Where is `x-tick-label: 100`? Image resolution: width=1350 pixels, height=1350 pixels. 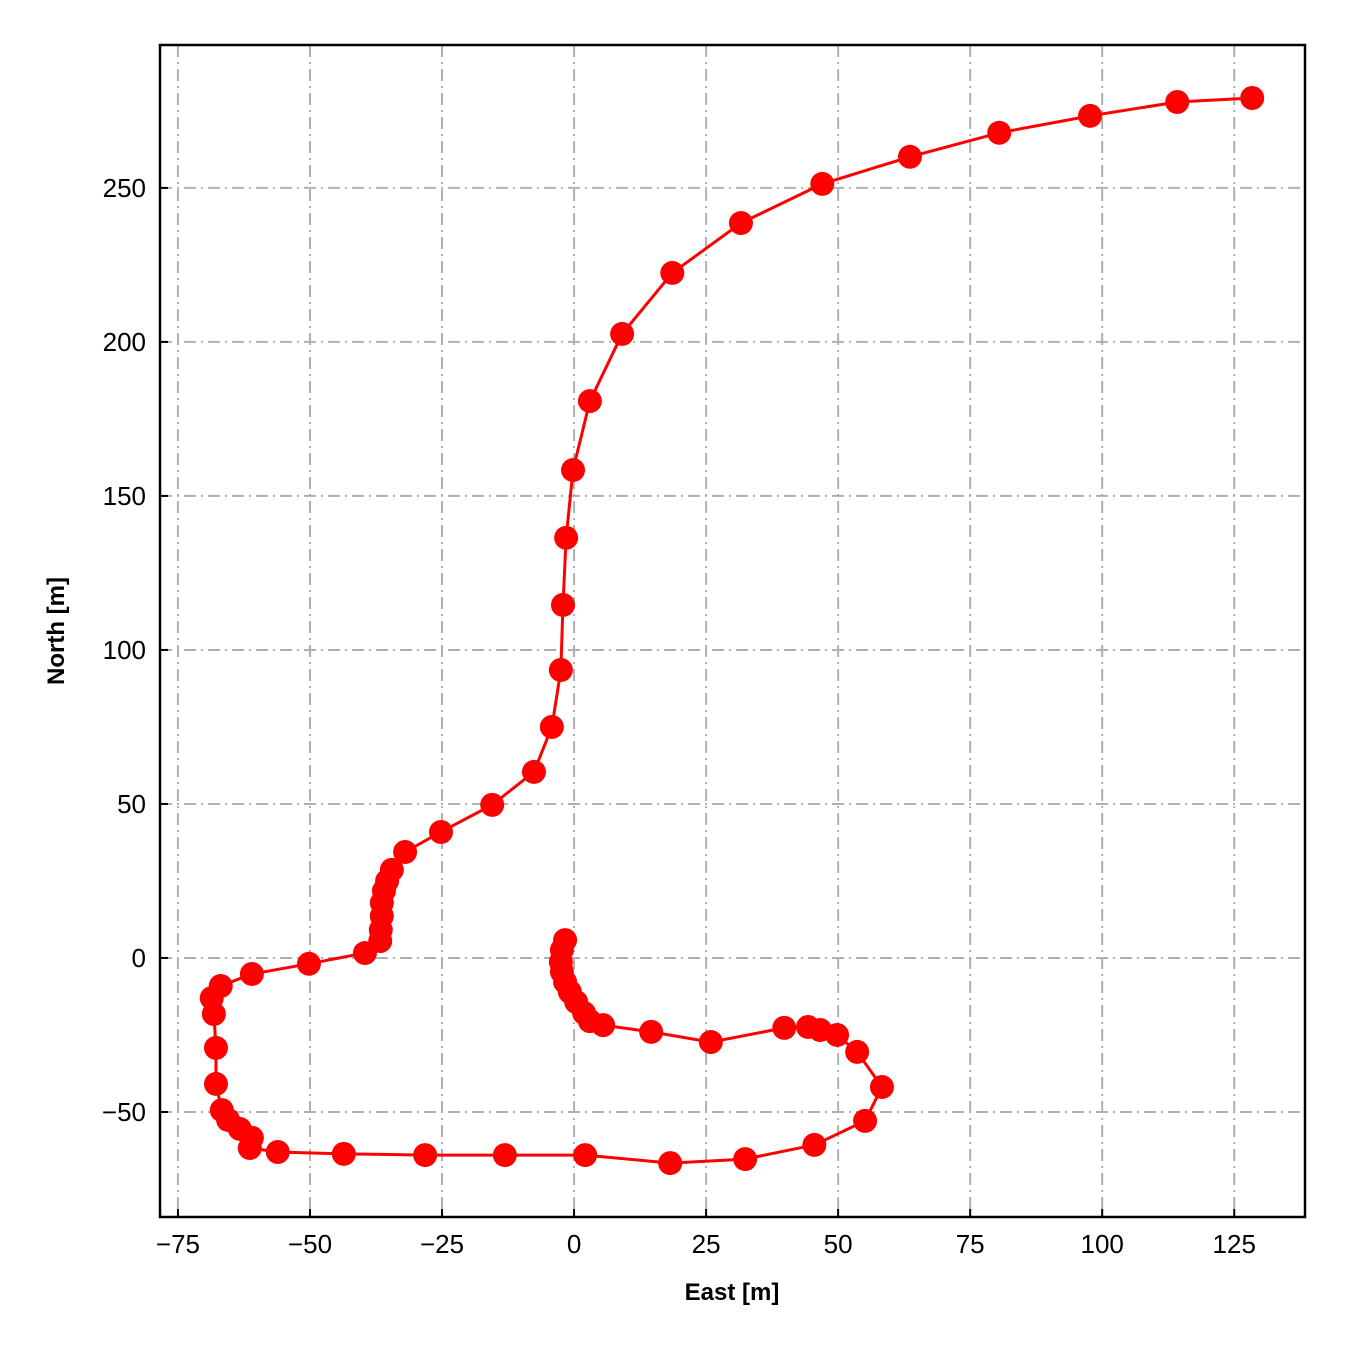 x-tick-label: 100 is located at coordinates (1102, 1244).